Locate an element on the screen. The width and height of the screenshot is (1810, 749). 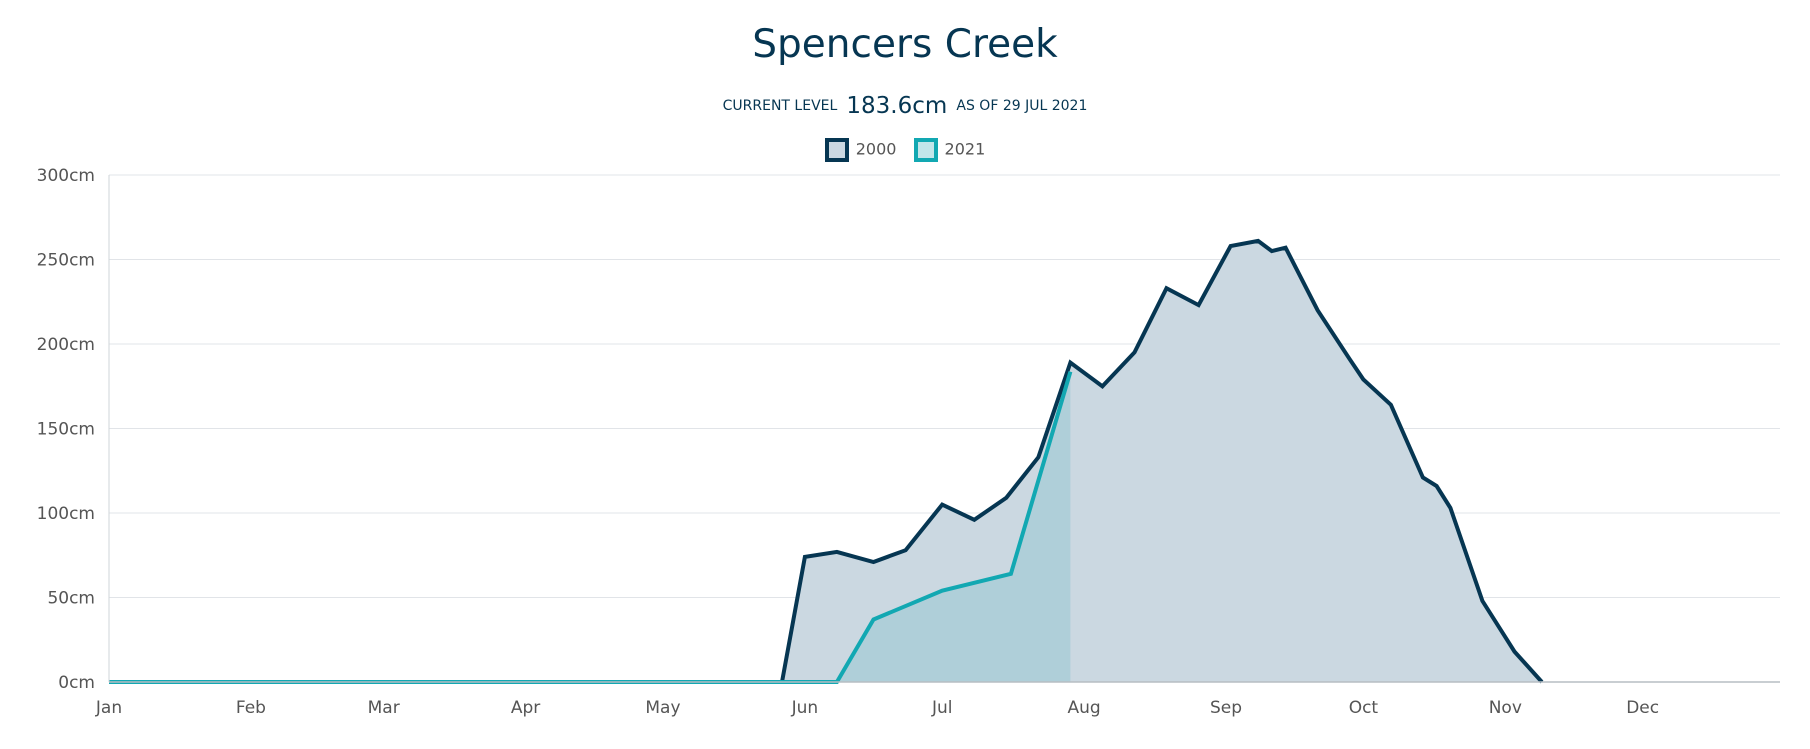
current-level-value: 183.6cm is located at coordinates (897, 106).